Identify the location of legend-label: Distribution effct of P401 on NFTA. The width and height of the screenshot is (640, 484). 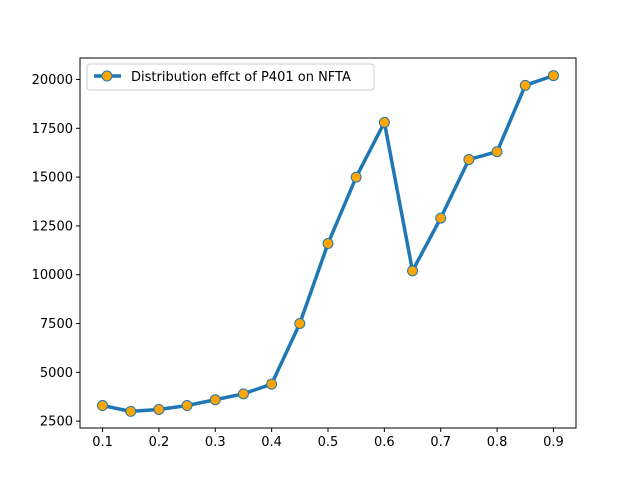
(241, 77).